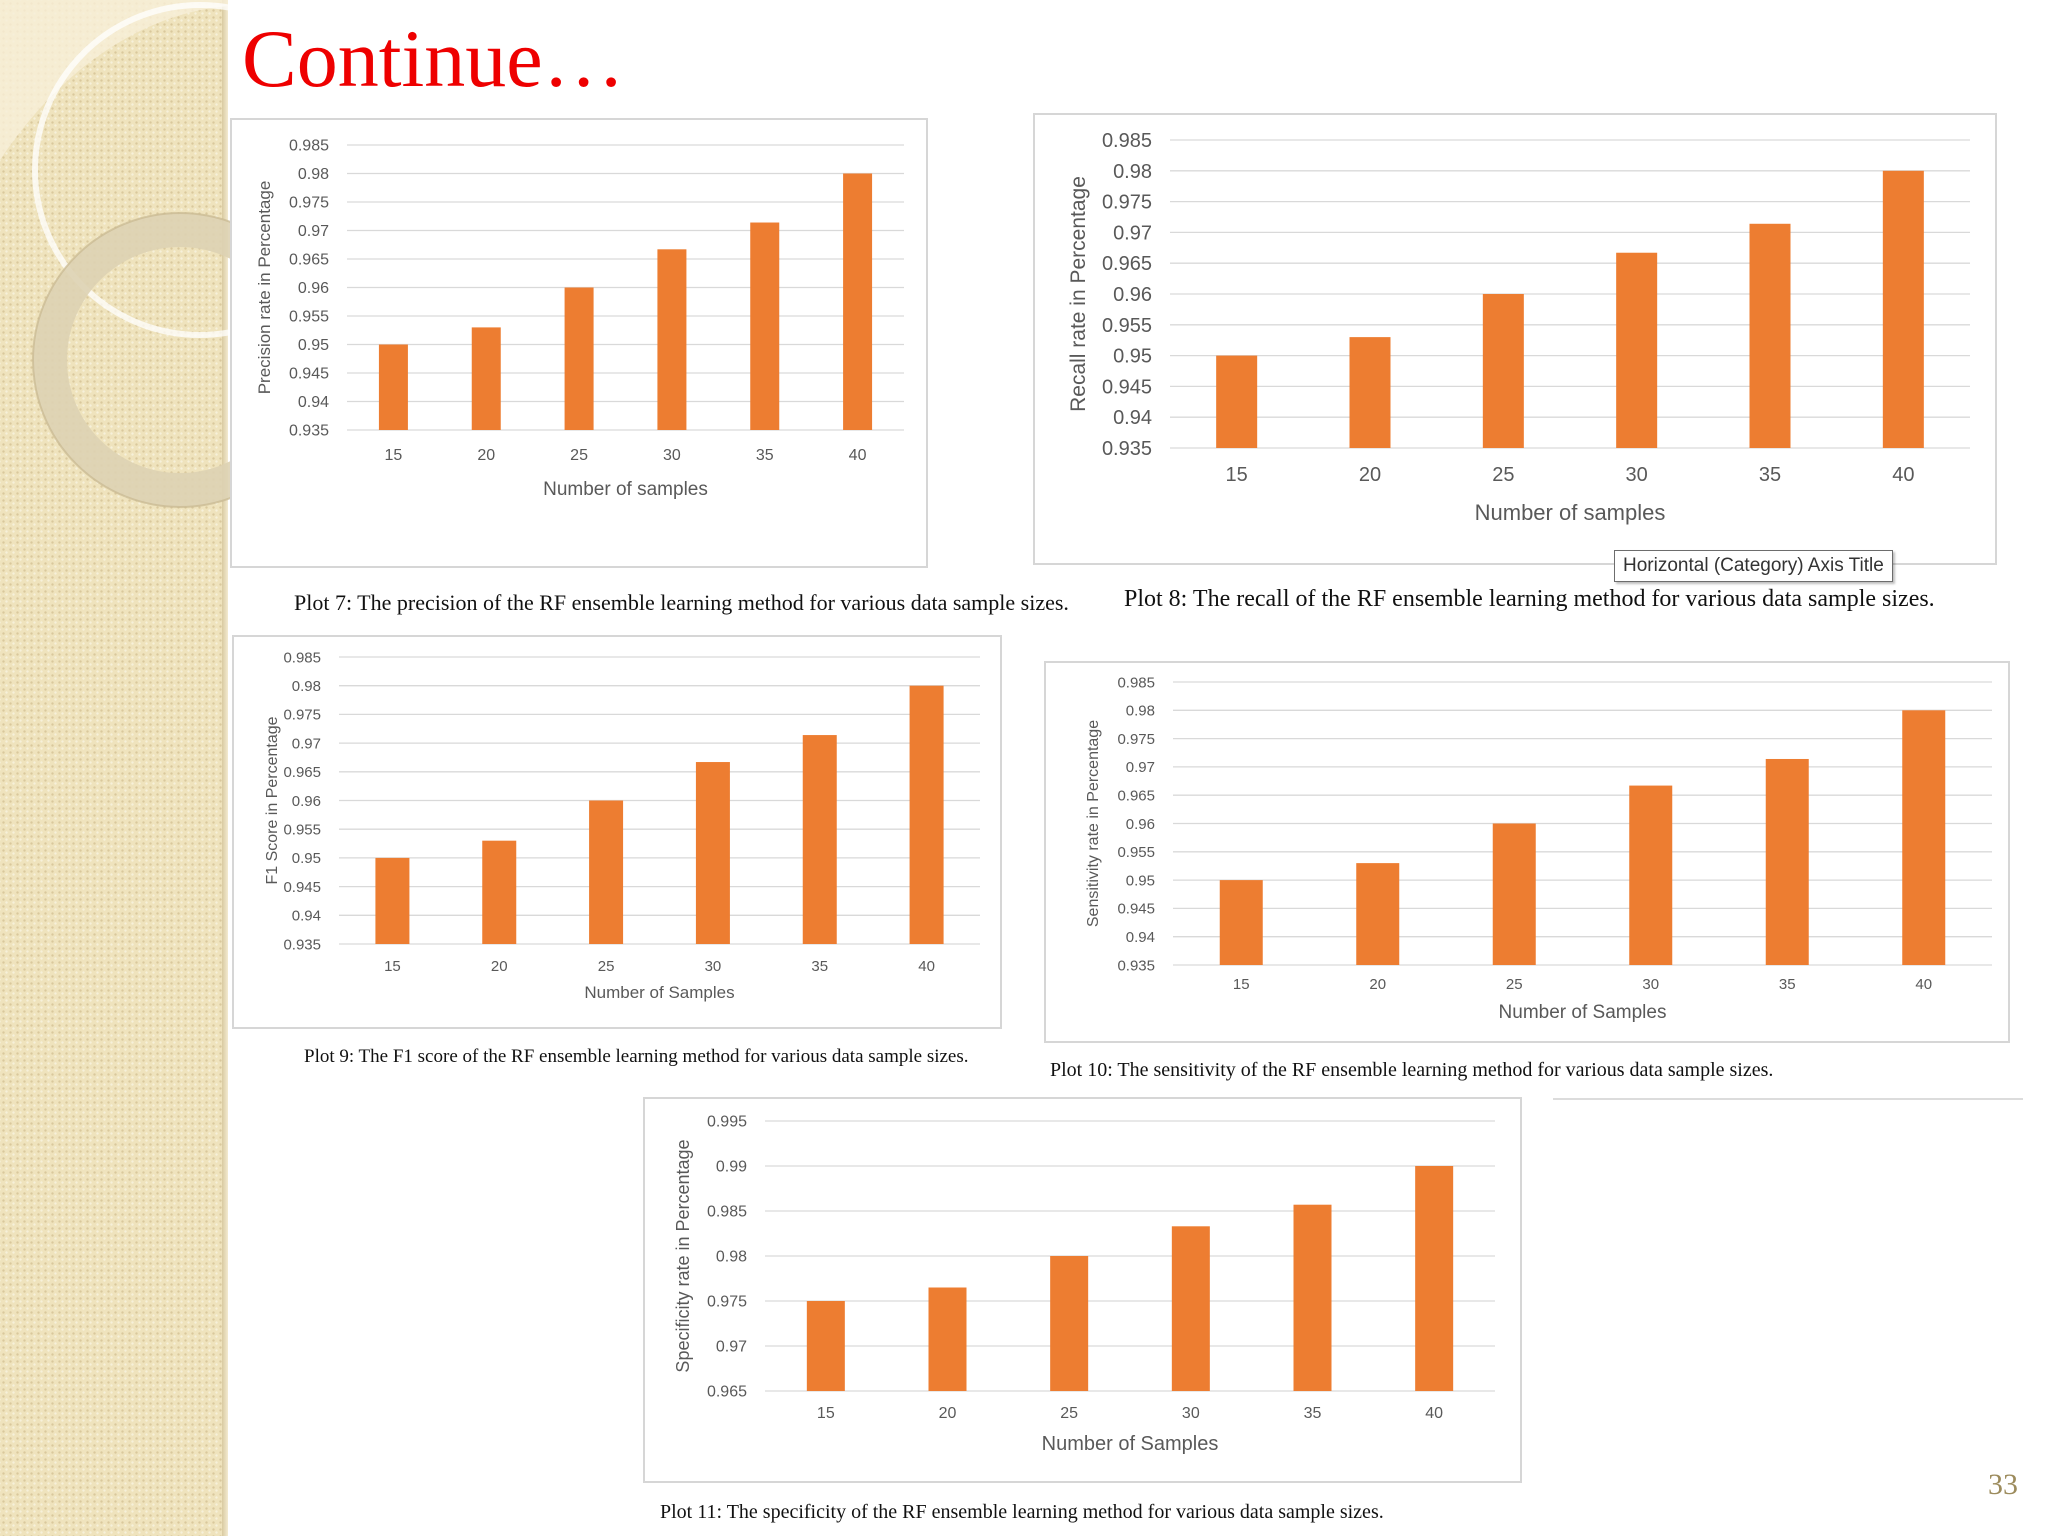 The height and width of the screenshot is (1536, 2048). I want to click on plot8-y-tick-label: 0.97, so click(1132, 233).